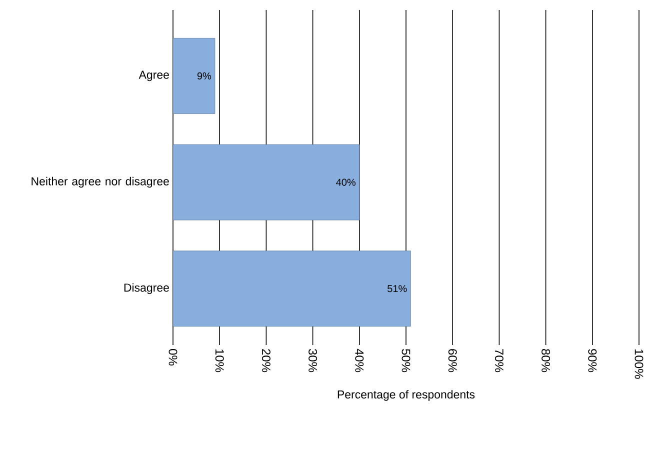  Describe the element at coordinates (313, 360) in the screenshot. I see `x-tick-label: 30%` at that location.